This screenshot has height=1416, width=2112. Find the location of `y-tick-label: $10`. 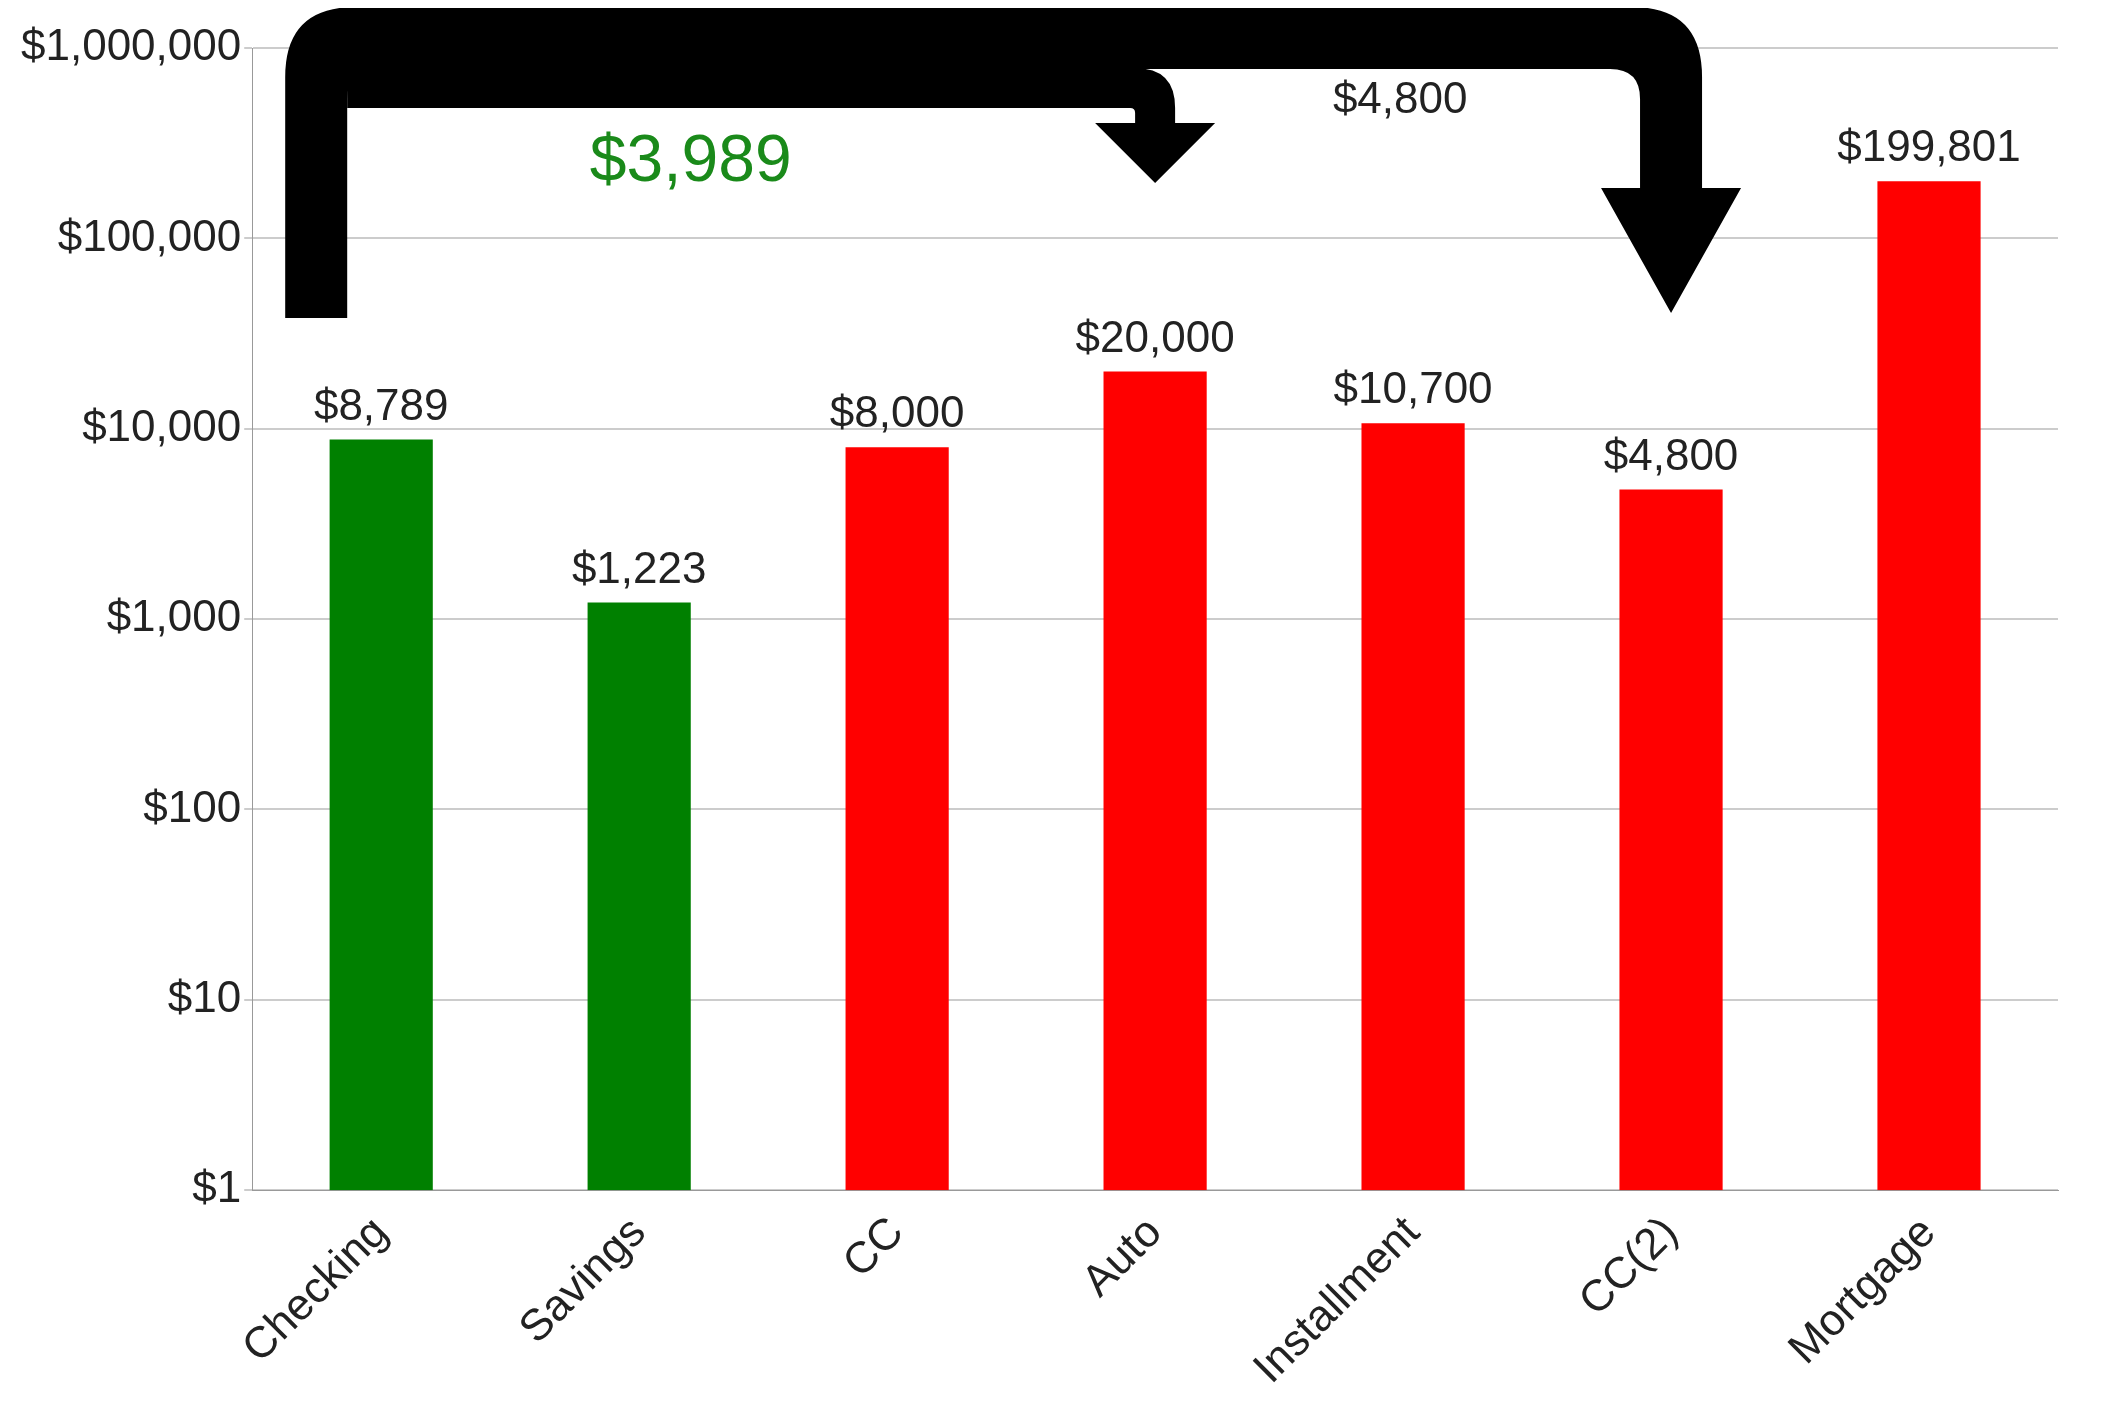

y-tick-label: $10 is located at coordinates (204, 996).